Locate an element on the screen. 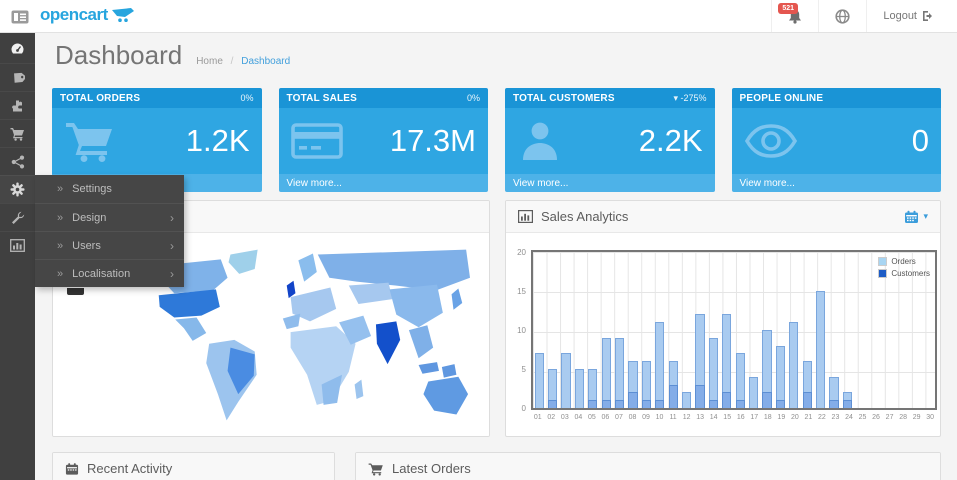 This screenshot has width=957, height=480. chart-y-axis: 0 5 10 15 20 is located at coordinates (521, 330).